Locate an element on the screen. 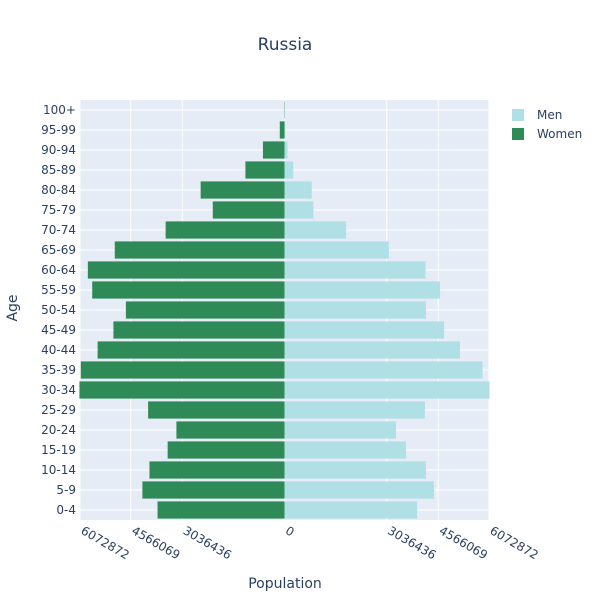 This screenshot has height=600, width=600. y-tick-label: 60-64 is located at coordinates (58, 270).